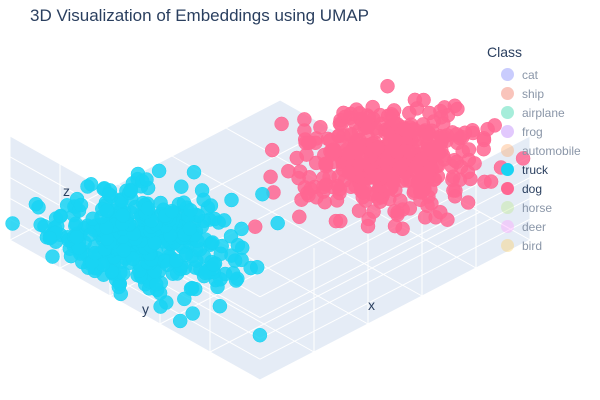  What do you see at coordinates (534, 112) in the screenshot?
I see `legend-item-airplane: airplane` at bounding box center [534, 112].